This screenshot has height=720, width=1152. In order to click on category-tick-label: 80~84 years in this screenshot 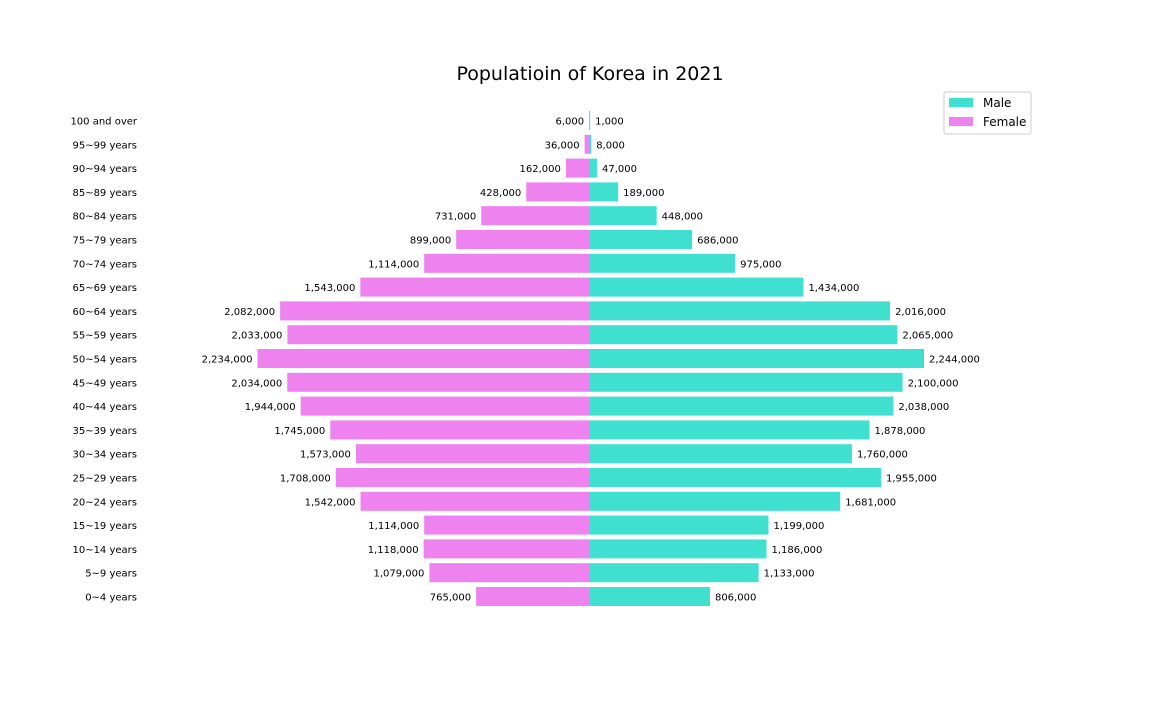, I will do `click(104, 217)`.